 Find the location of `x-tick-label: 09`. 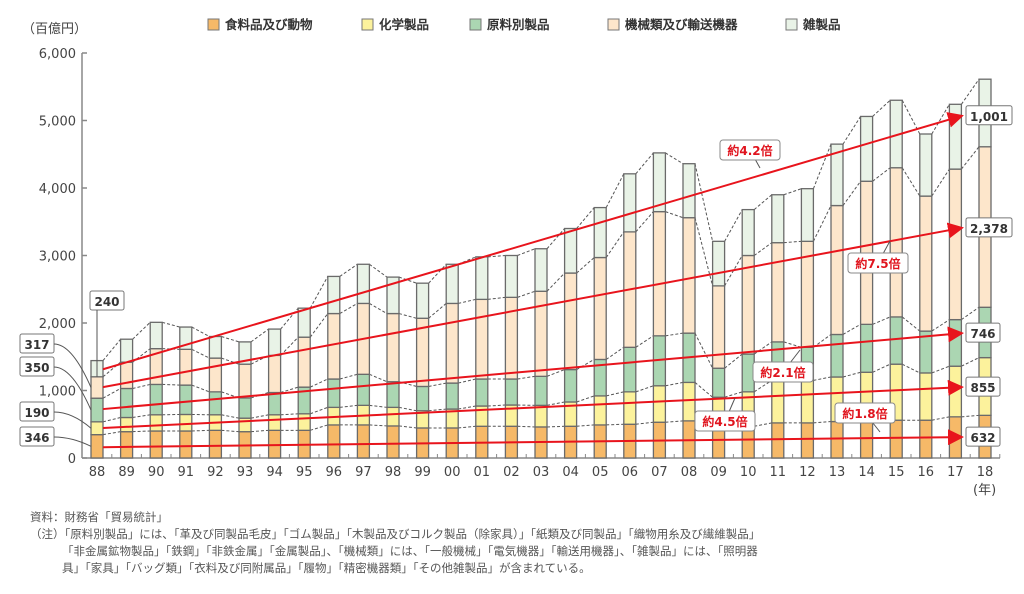

x-tick-label: 09 is located at coordinates (718, 472).